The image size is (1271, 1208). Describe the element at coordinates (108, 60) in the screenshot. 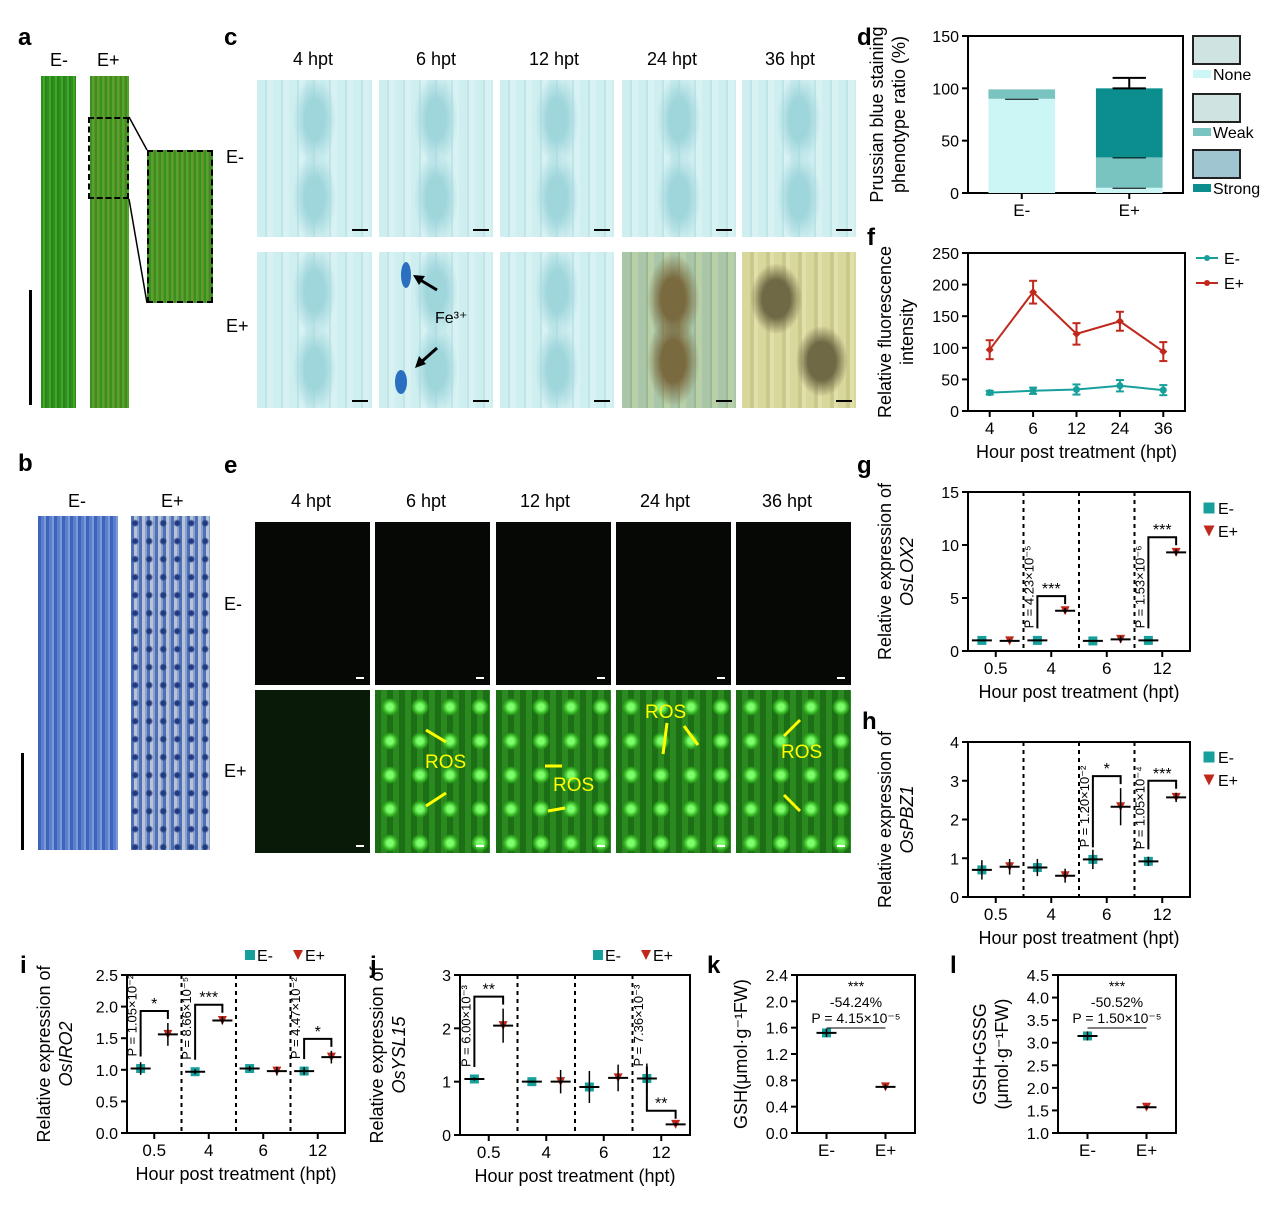

I see `panel-a-label-e-plus: E+` at that location.